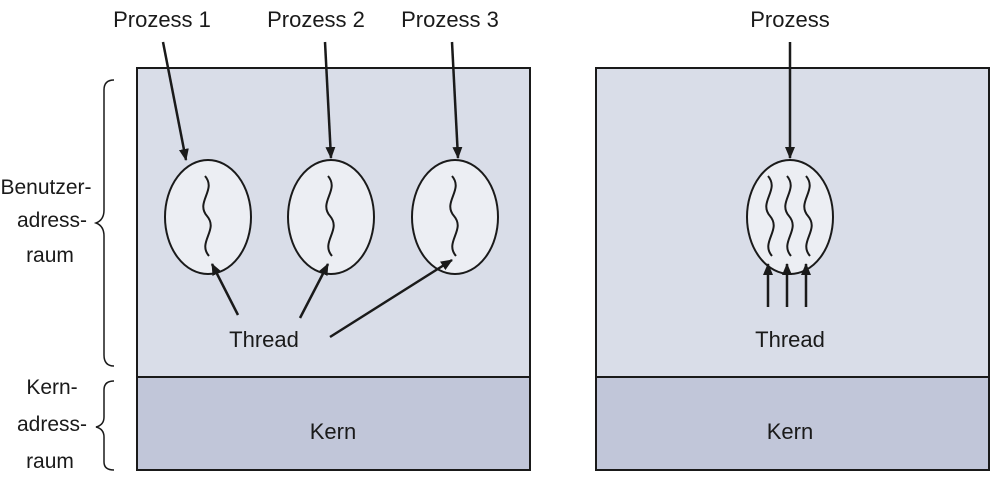 The height and width of the screenshot is (479, 996). I want to click on thread-2-squiggle, so click(330, 216).